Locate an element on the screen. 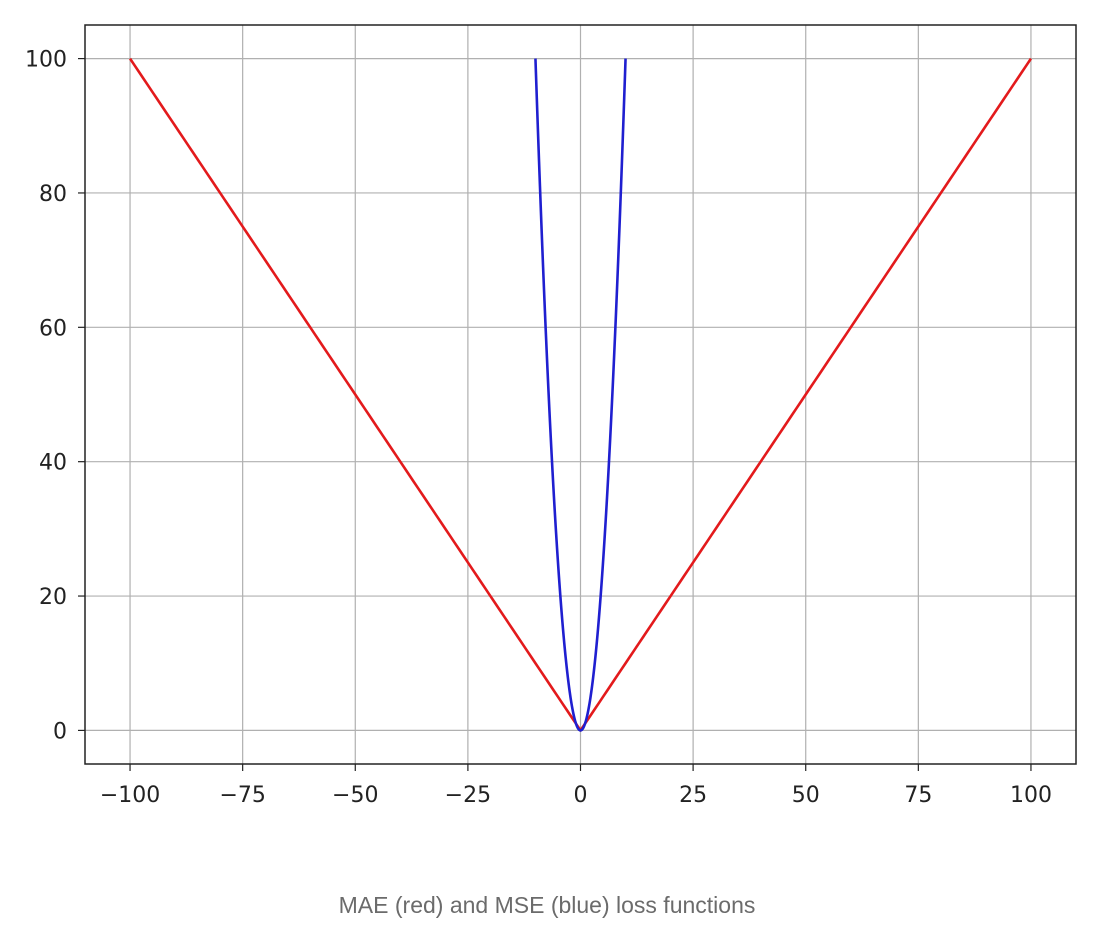  x-tick-label: 25 is located at coordinates (693, 795).